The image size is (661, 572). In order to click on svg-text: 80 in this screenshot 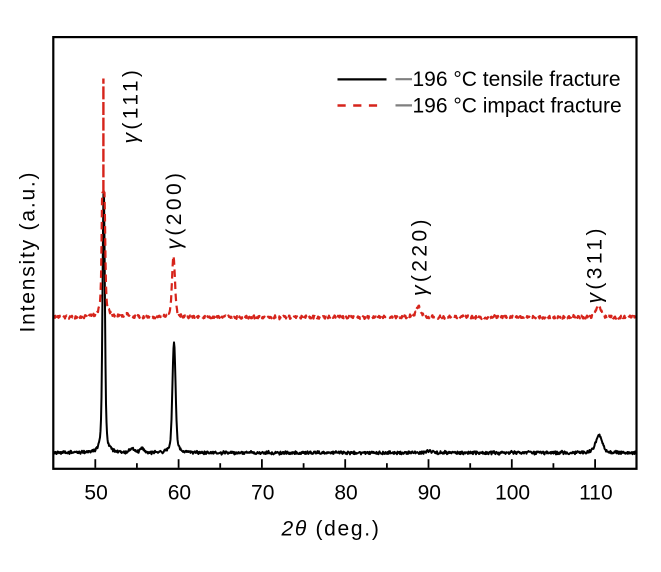, I will do `click(345, 493)`.